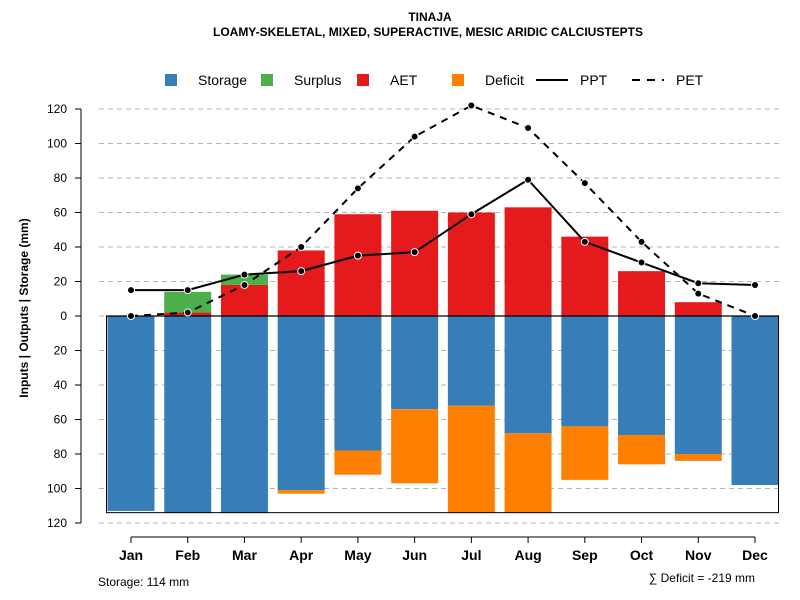 The image size is (800, 600). Describe the element at coordinates (527, 555) in the screenshot. I see `x-tick-label: Aug` at that location.